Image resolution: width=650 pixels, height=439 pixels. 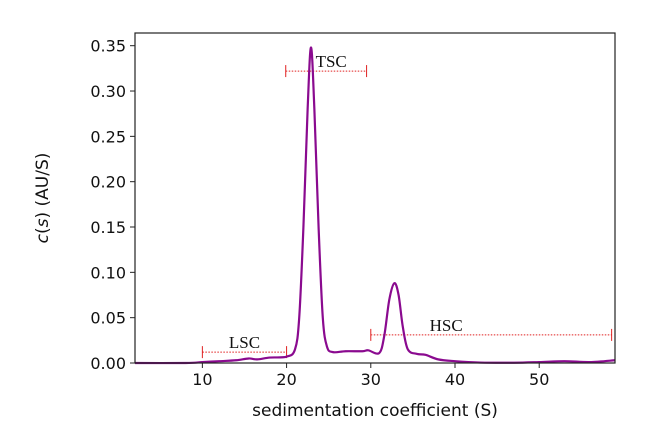 I want to click on y-label-c: c, so click(x=43, y=238).